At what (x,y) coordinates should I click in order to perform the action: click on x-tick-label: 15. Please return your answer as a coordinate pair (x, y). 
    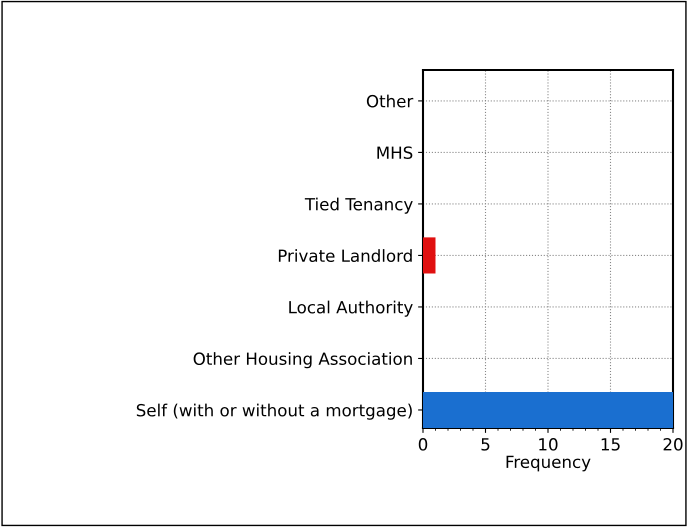
    Looking at the image, I should click on (611, 444).